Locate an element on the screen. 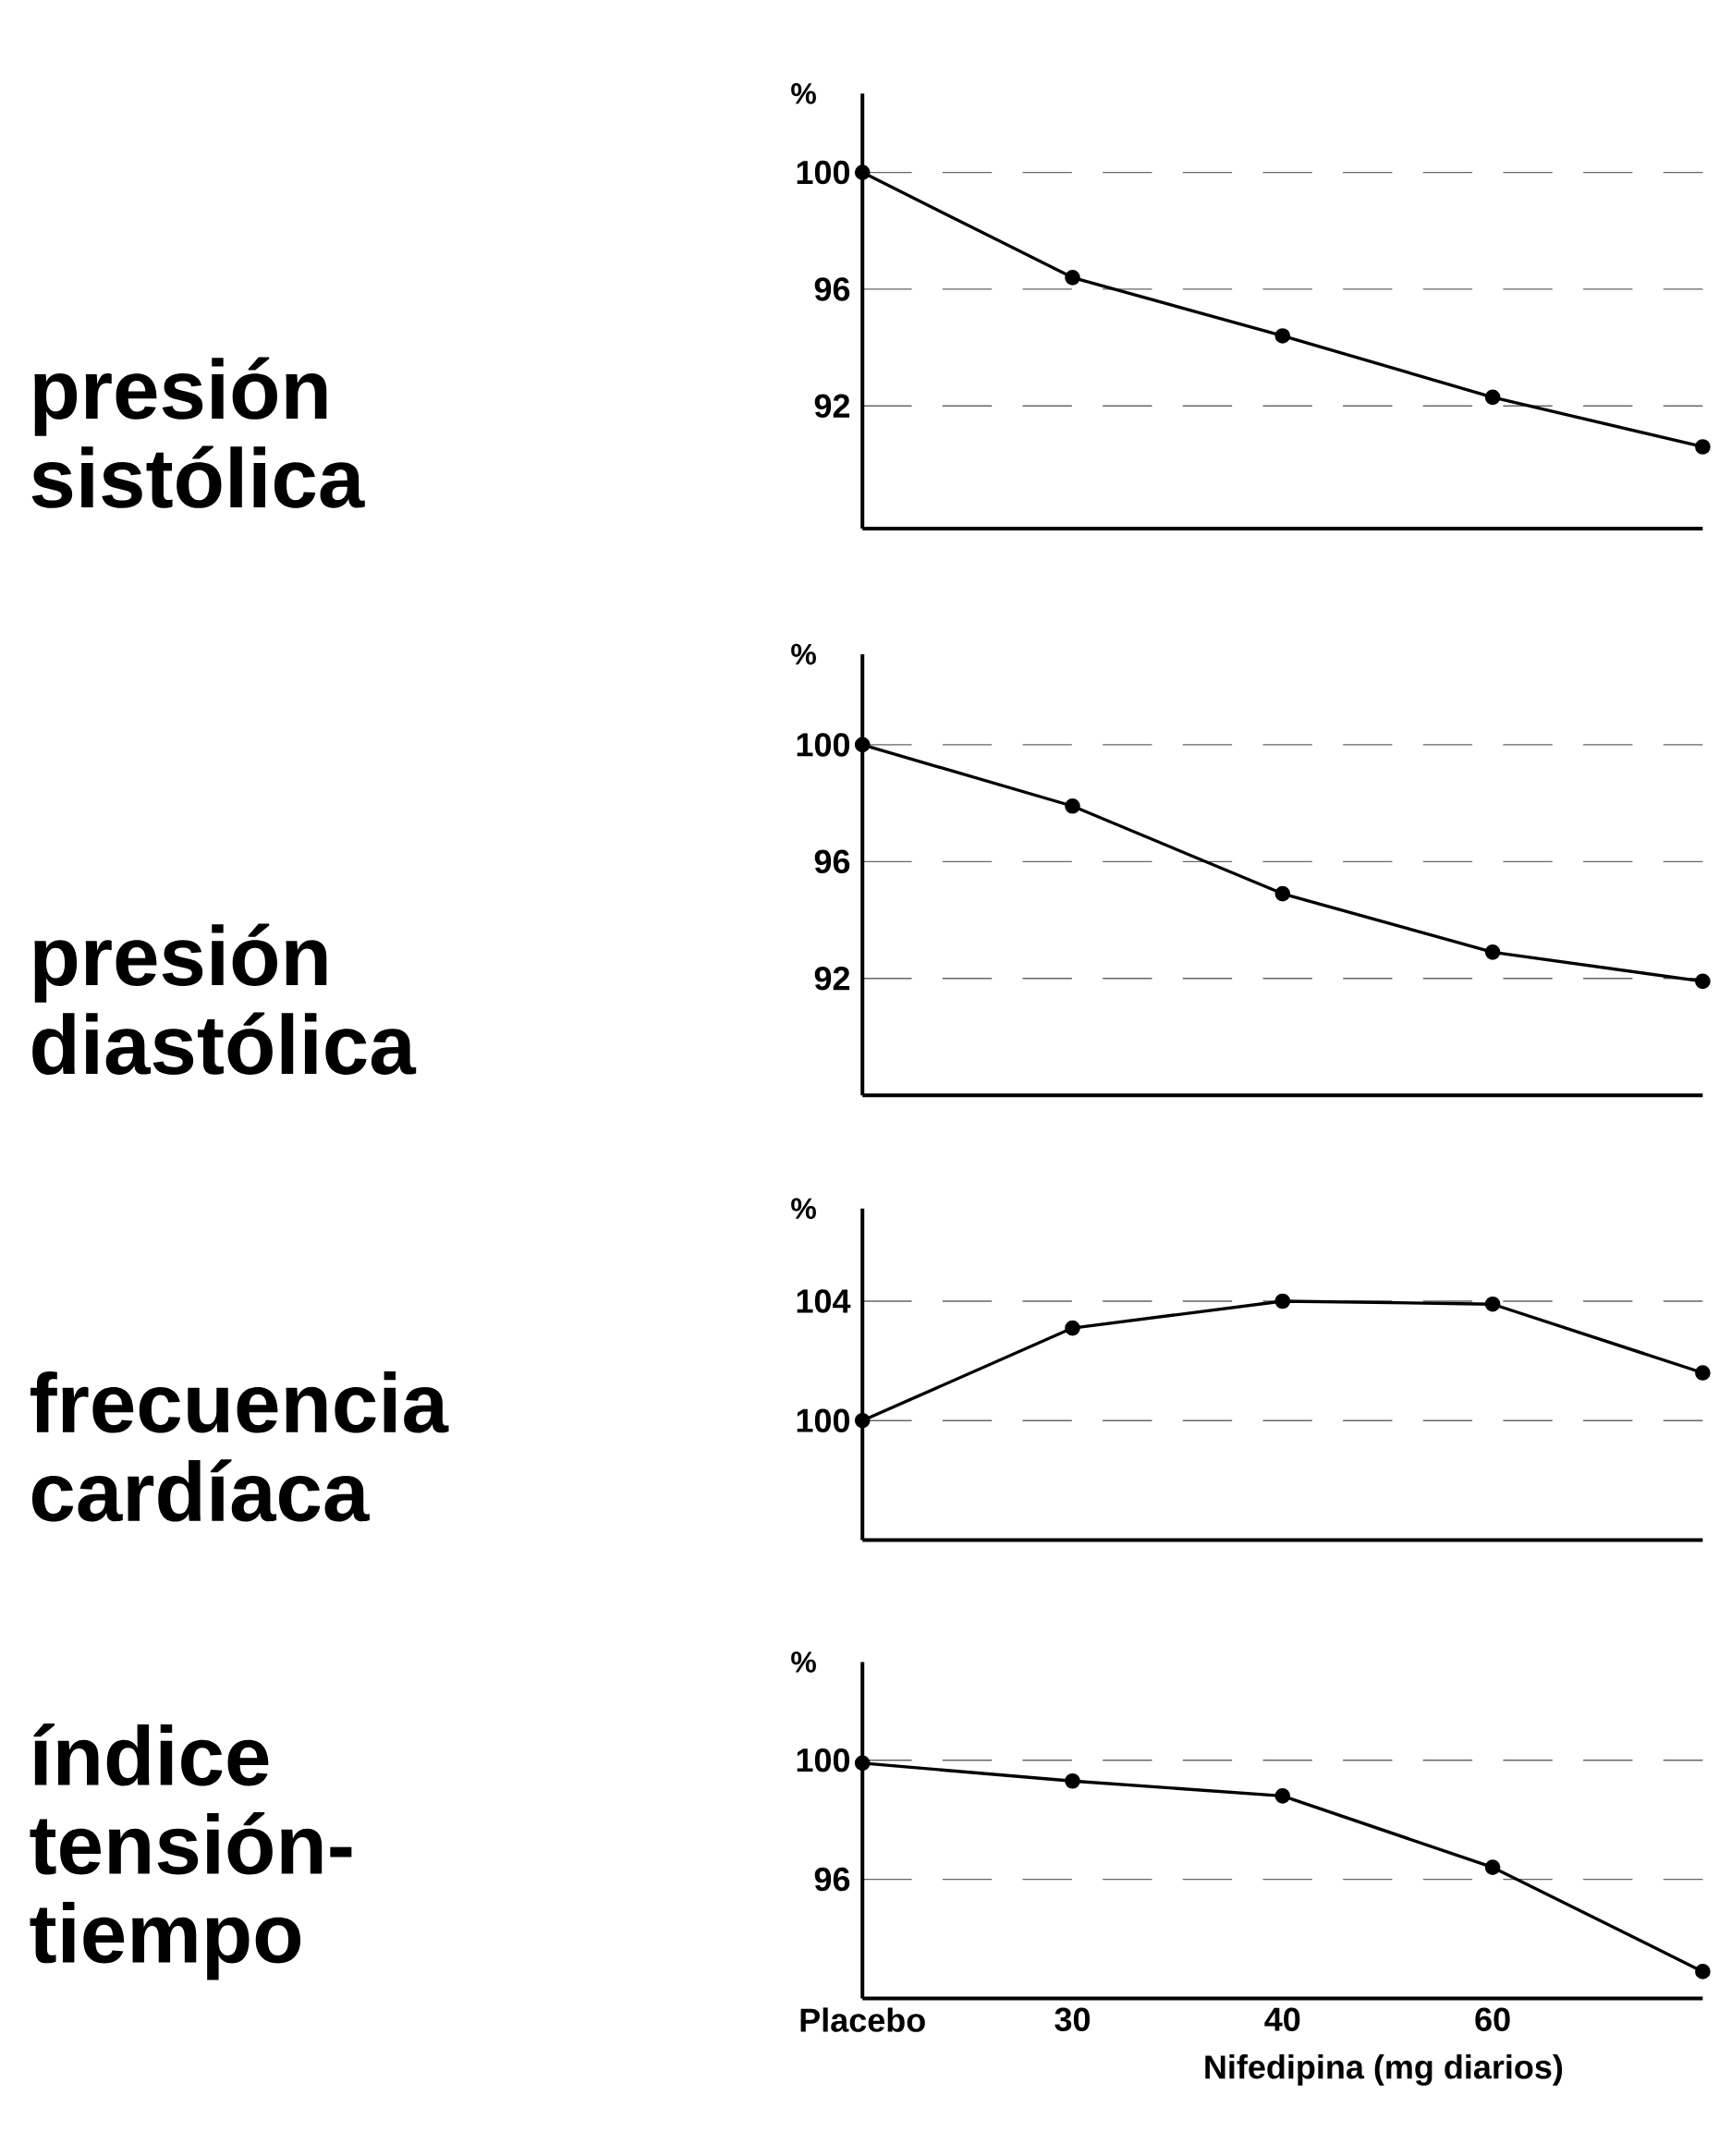 The width and height of the screenshot is (1731, 2156). x-axis-title: Nifedipina (mg diarios) is located at coordinates (1384, 2070).